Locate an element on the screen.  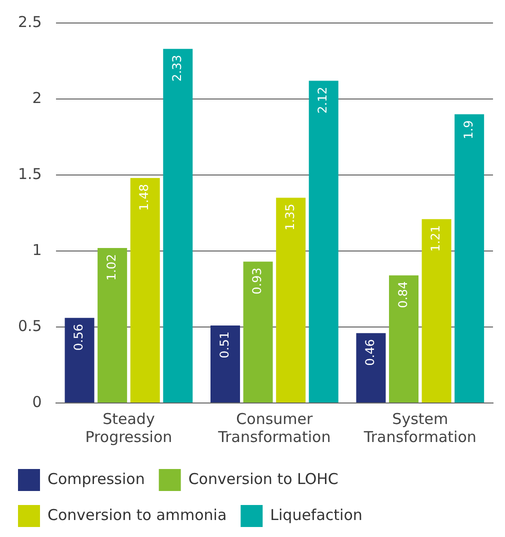
data-label: 0.51 is located at coordinates (224, 344).